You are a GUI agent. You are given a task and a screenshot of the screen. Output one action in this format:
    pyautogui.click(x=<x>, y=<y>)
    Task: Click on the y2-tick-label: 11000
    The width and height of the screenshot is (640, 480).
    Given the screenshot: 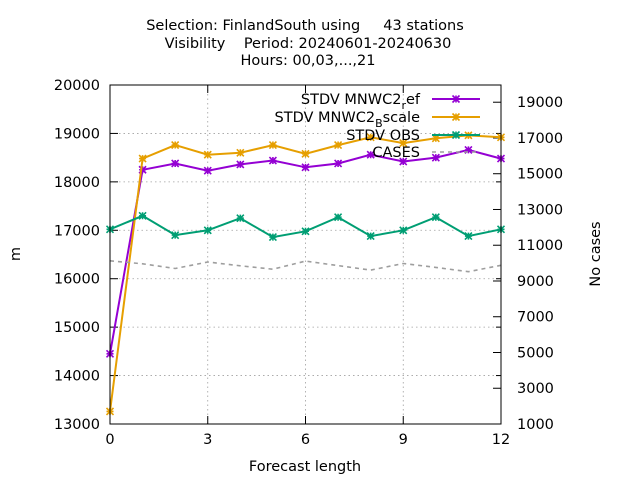 What is the action you would take?
    pyautogui.click(x=540, y=246)
    